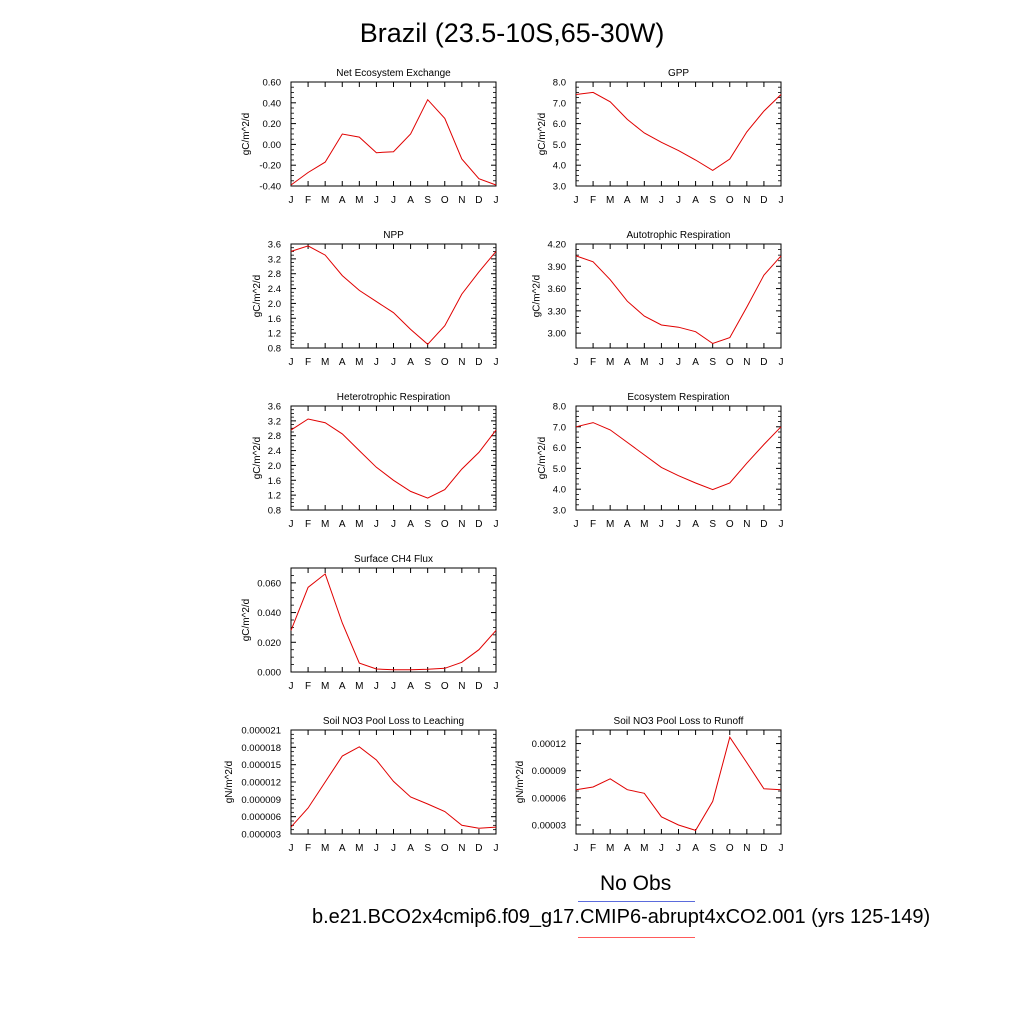  I want to click on y-tick-label: 3.0, so click(559, 187).